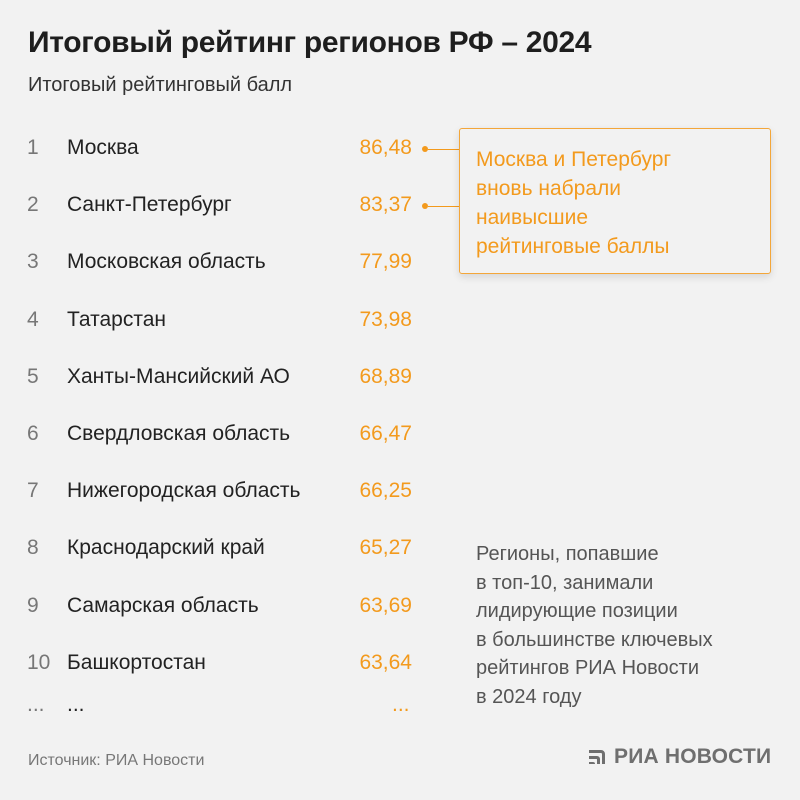  Describe the element at coordinates (225, 319) in the screenshot. I see `table-row: 4 Татарстан 73,98` at that location.